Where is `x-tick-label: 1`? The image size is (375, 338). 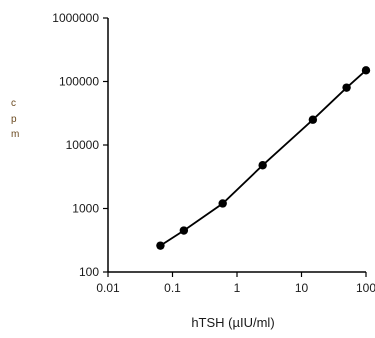
x-tick-label: 1 is located at coordinates (237, 288).